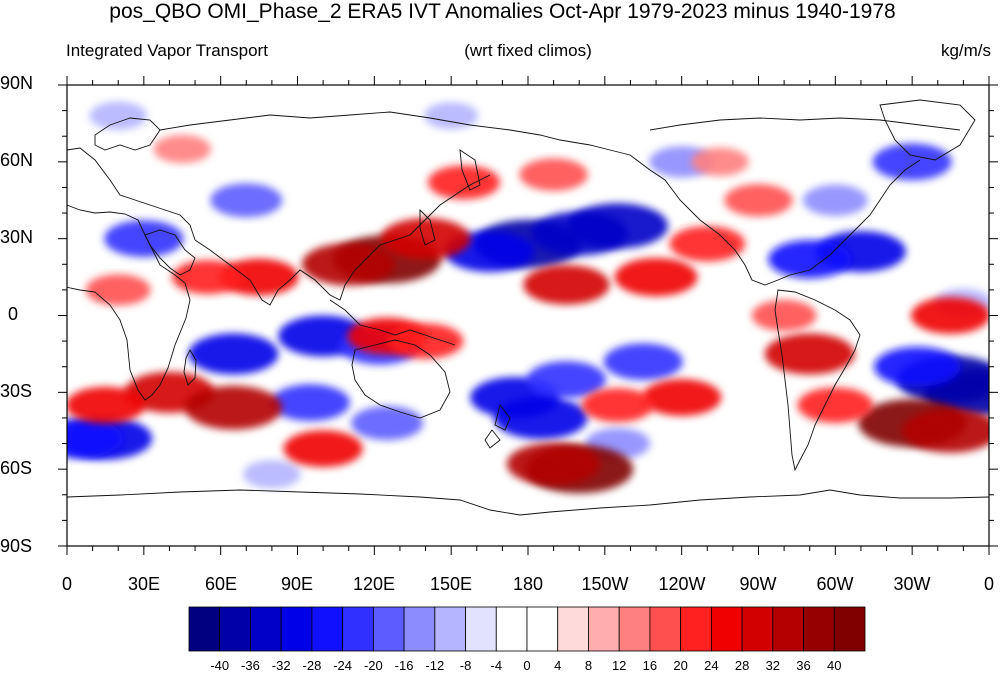 The image size is (1005, 676). I want to click on colorbar-tick-label: -12, so click(435, 665).